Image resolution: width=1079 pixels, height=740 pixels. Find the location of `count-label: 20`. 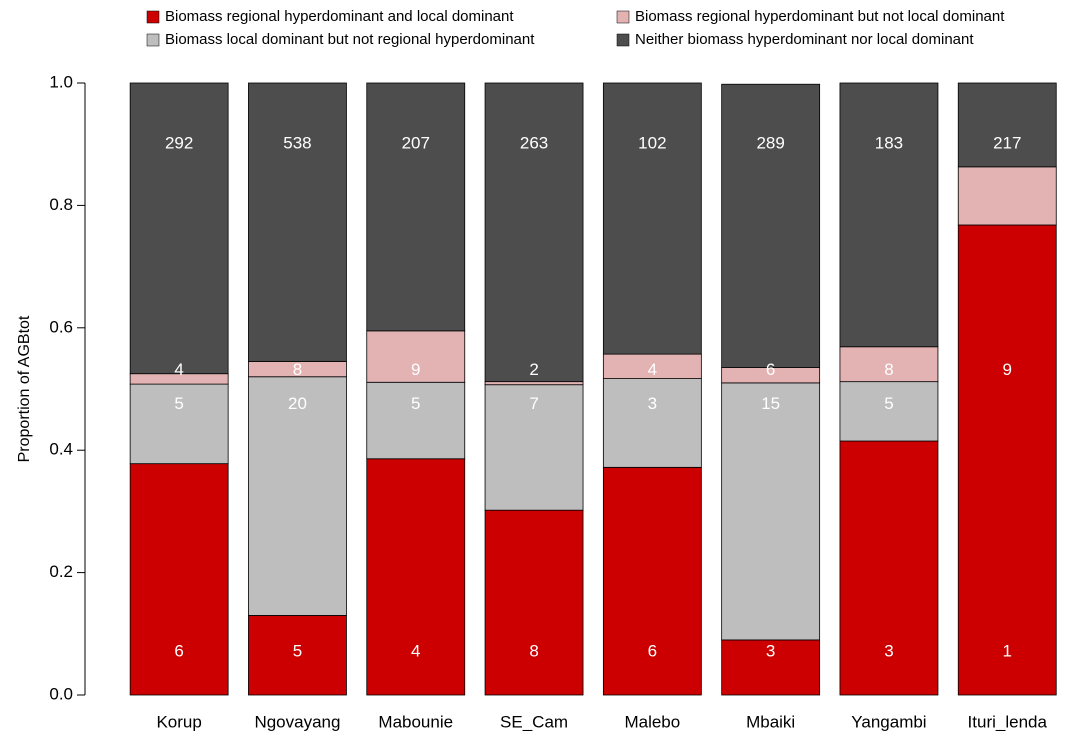

count-label: 20 is located at coordinates (297, 403).